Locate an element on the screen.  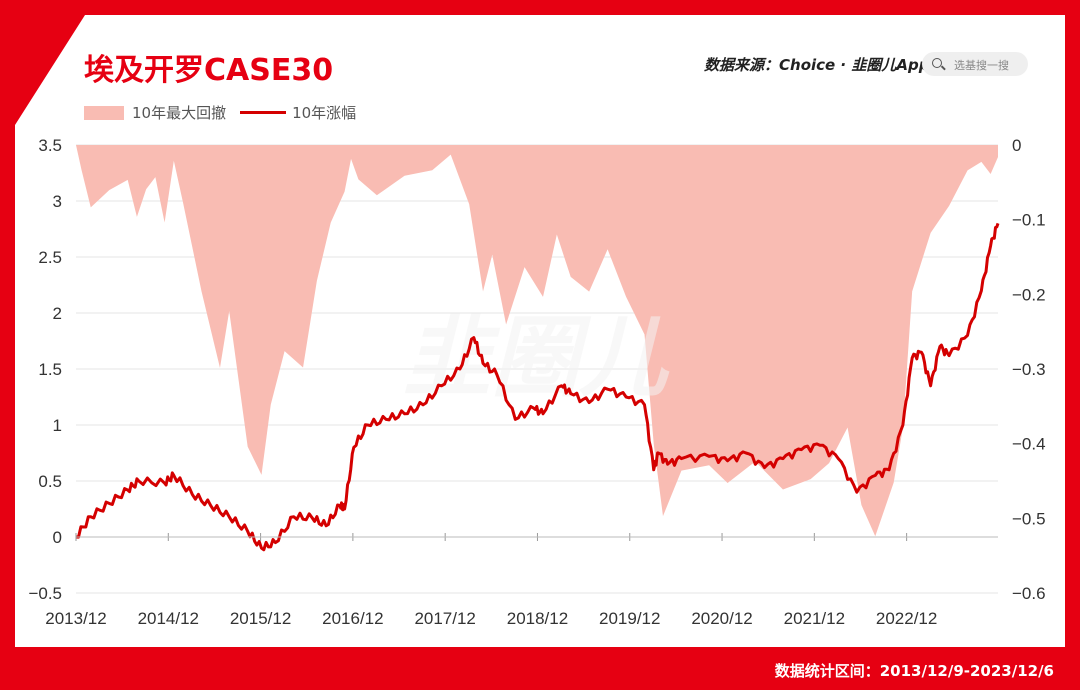
x-tick-label: 2020/12 is located at coordinates (721, 618).